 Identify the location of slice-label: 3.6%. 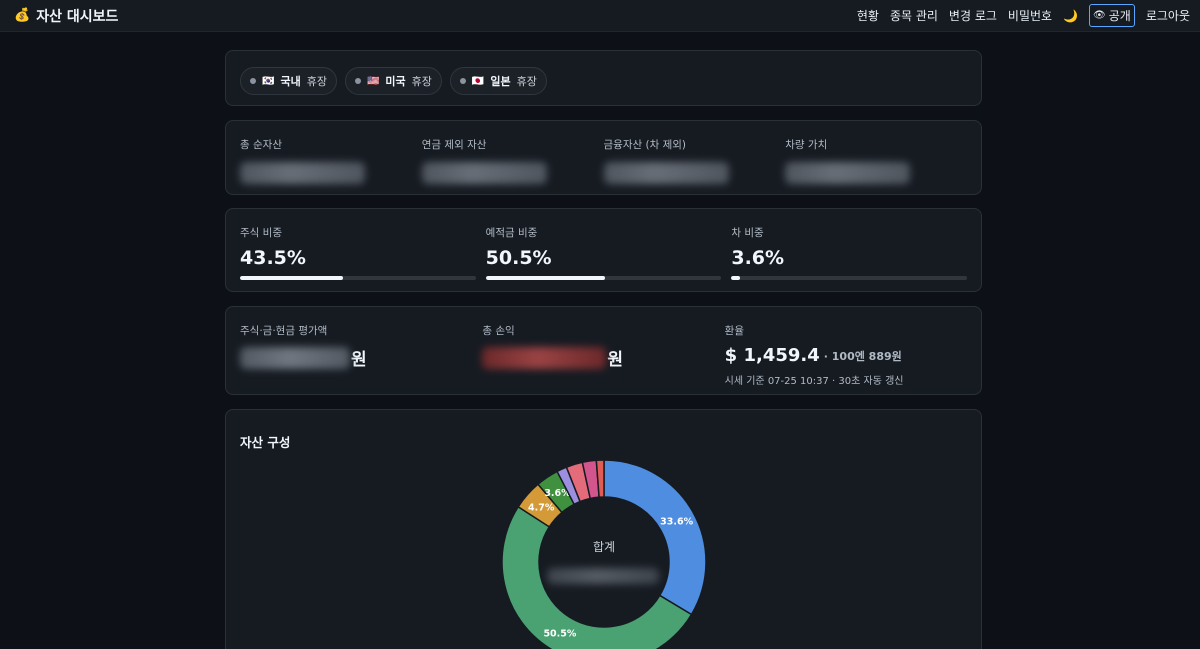
(557, 493).